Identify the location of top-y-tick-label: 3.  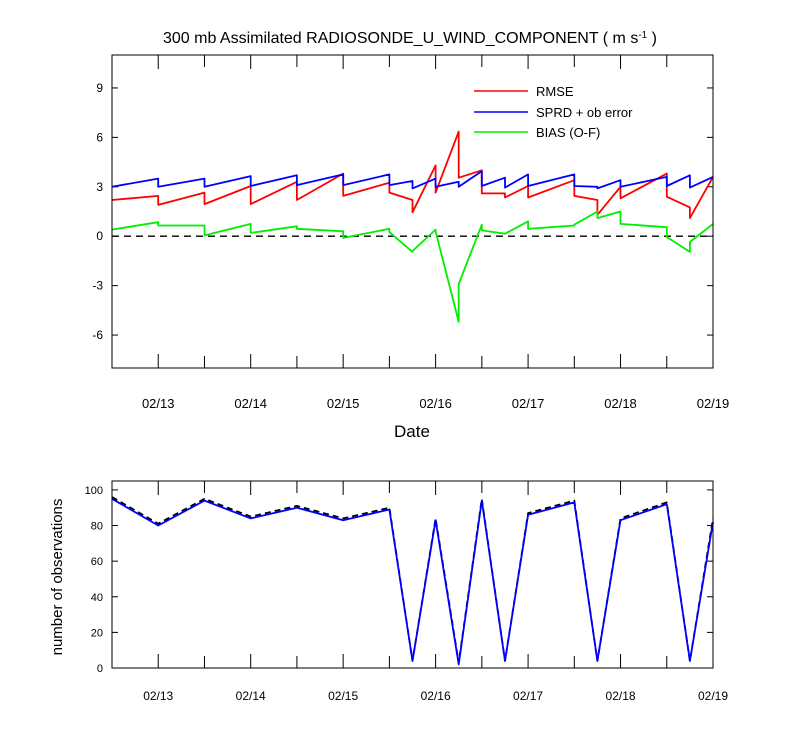
(99, 187).